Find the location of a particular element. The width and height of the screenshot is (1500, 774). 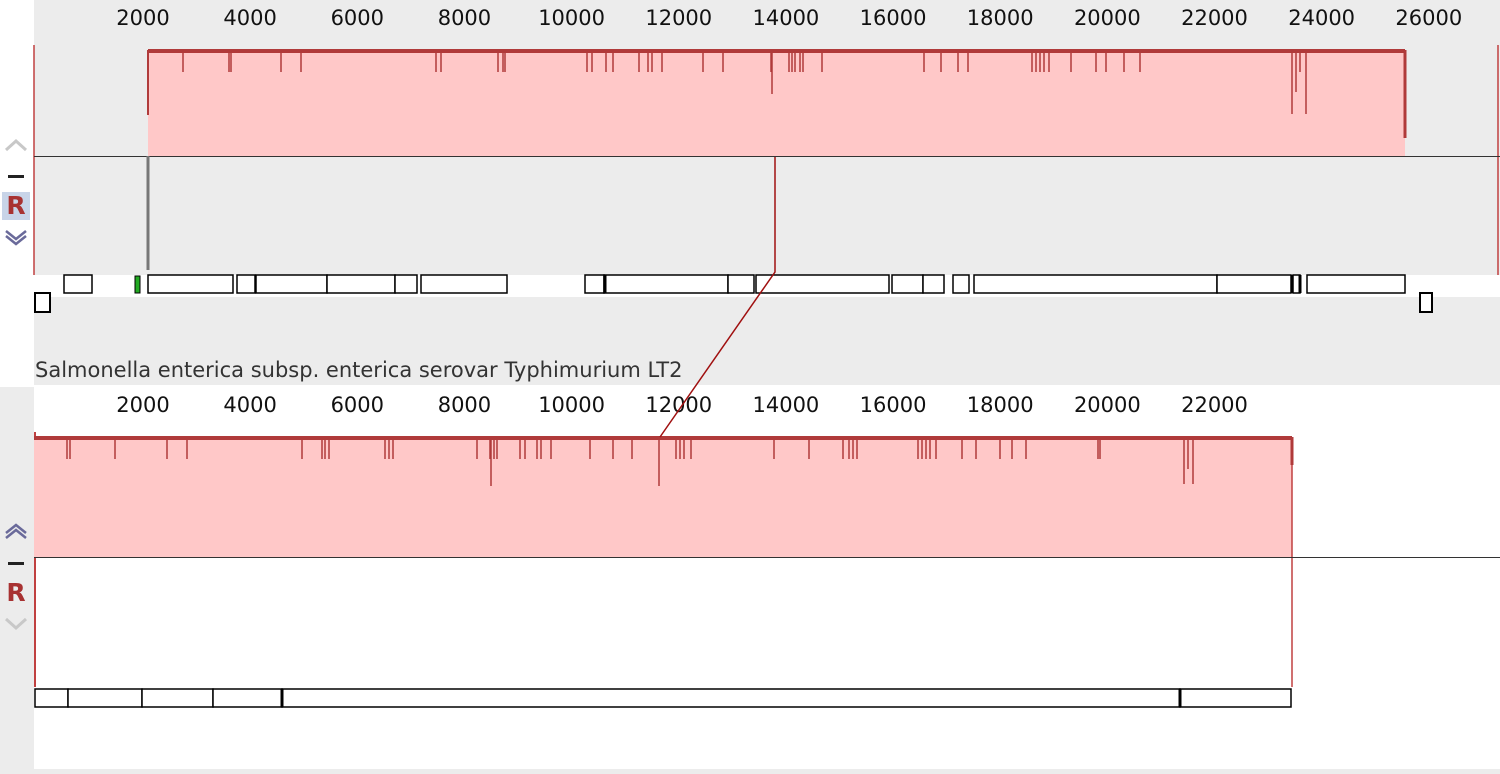

bottom-scrollbar is located at coordinates (750, 771).